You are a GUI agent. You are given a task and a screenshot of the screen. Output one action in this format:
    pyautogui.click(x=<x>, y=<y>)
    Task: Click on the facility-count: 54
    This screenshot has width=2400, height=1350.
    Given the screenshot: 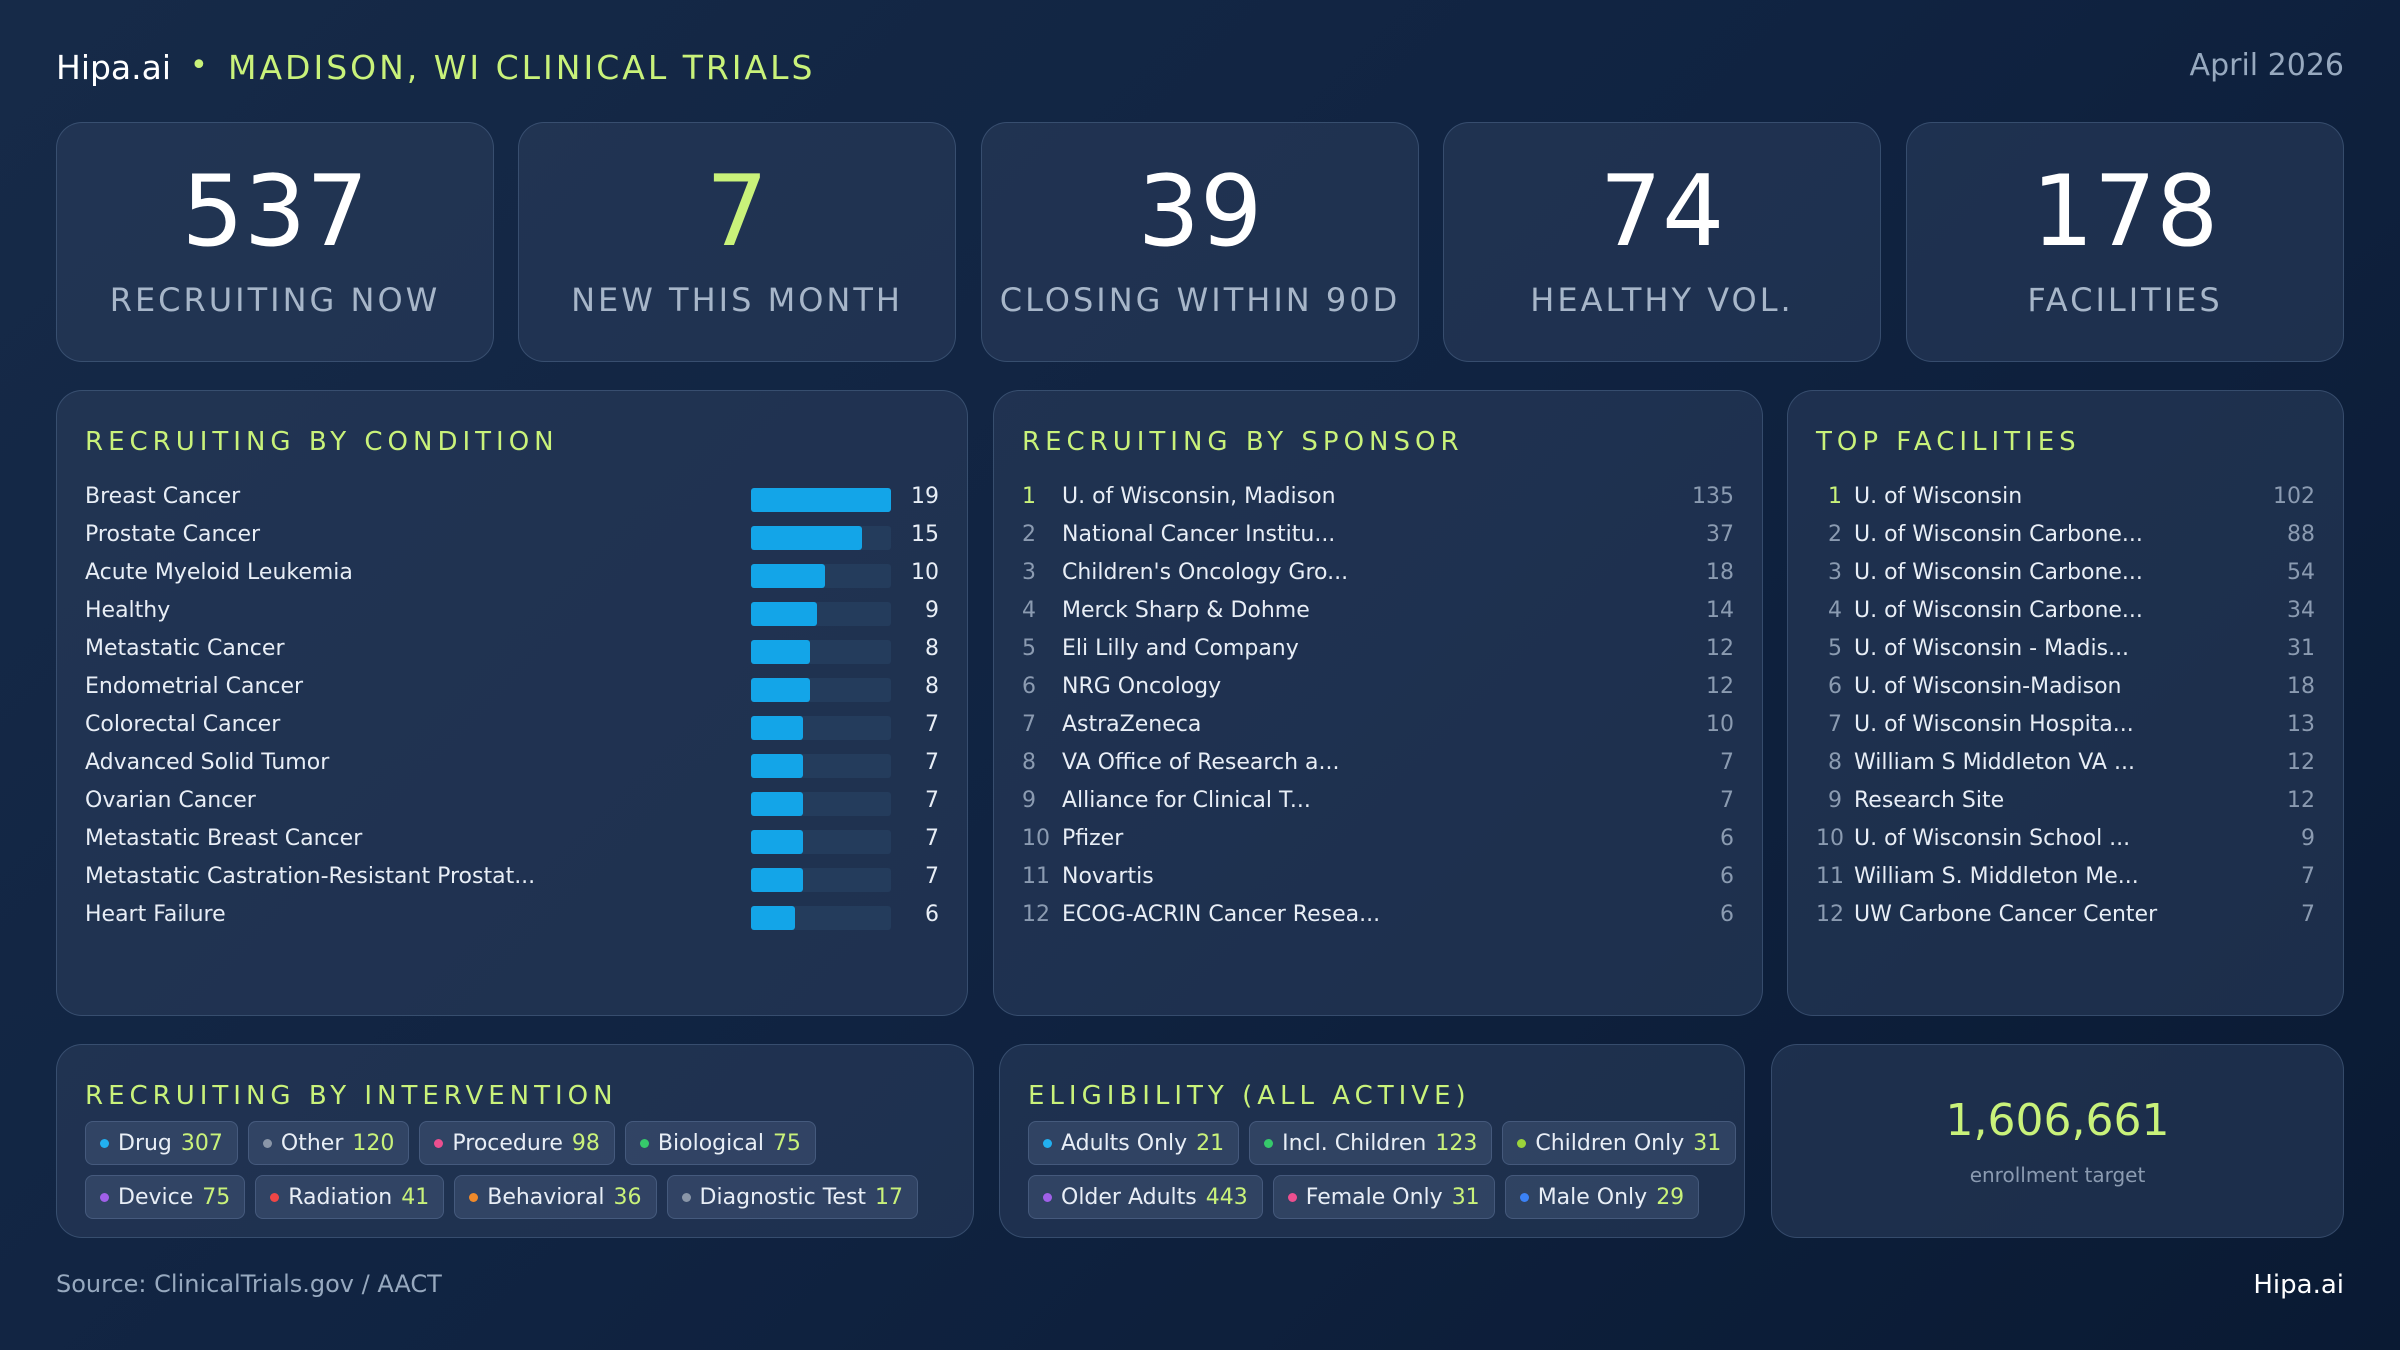 What is the action you would take?
    pyautogui.click(x=2301, y=572)
    